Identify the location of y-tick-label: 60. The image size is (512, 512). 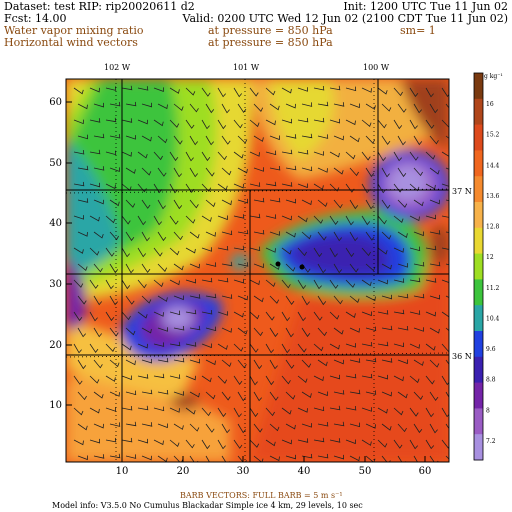
(55, 102).